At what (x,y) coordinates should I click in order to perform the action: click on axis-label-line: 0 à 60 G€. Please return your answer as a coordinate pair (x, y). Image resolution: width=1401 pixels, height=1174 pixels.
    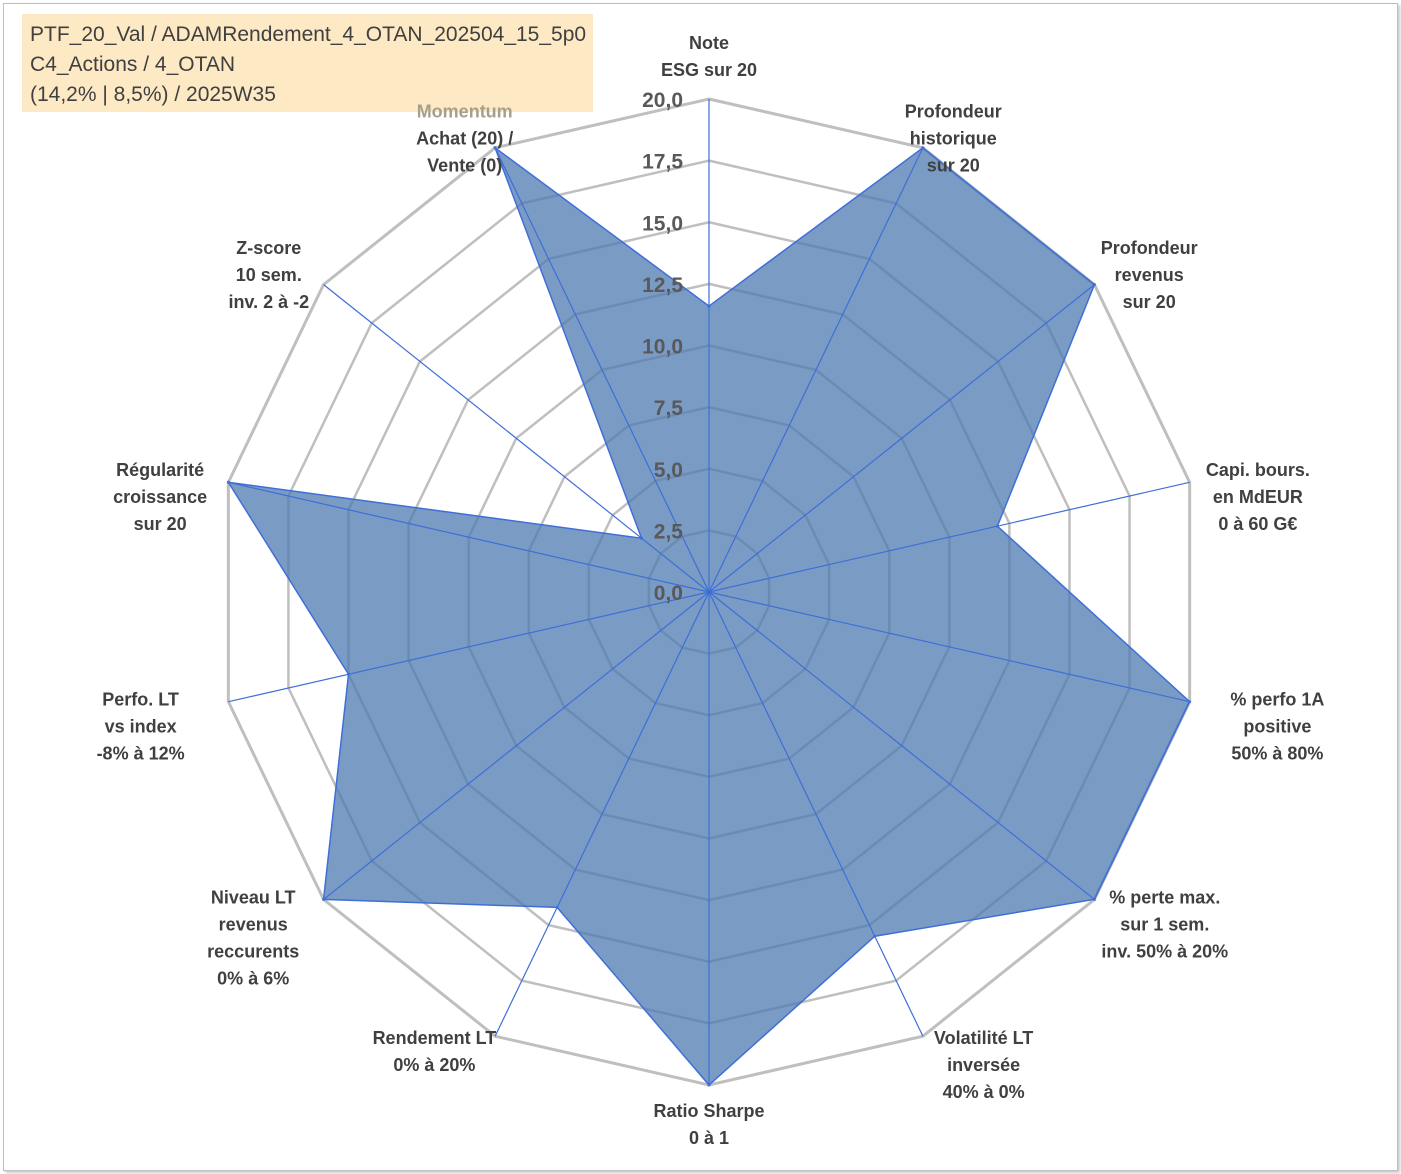
    Looking at the image, I should click on (1257, 524).